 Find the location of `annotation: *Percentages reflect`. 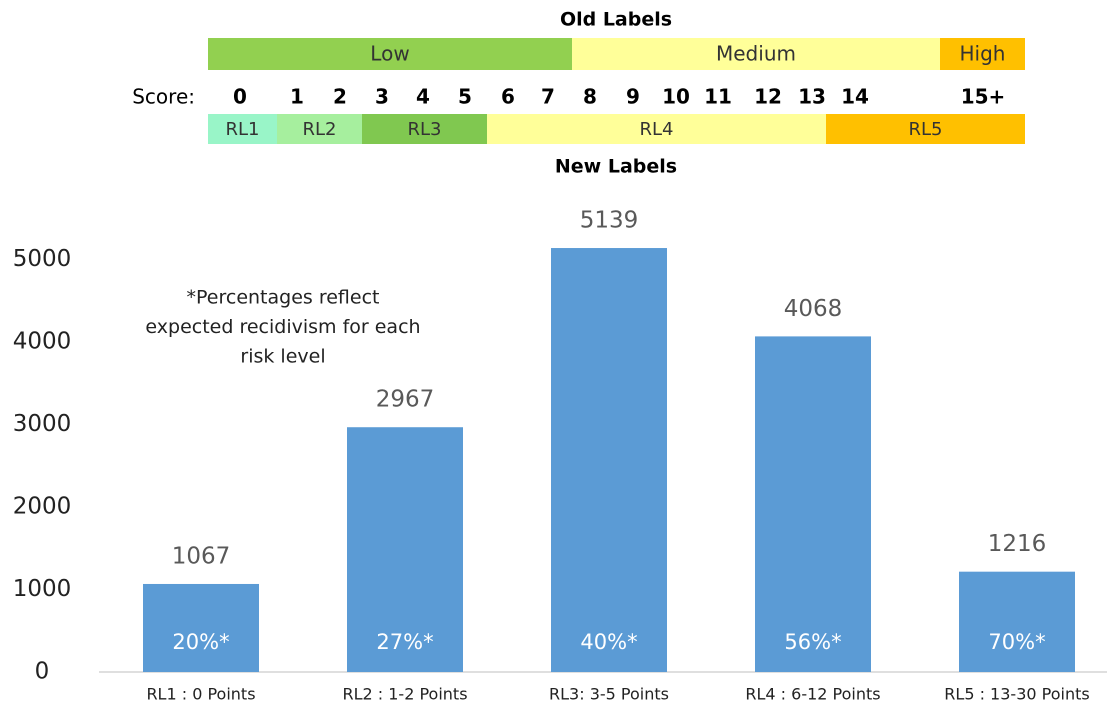

annotation: *Percentages reflect is located at coordinates (283, 298).